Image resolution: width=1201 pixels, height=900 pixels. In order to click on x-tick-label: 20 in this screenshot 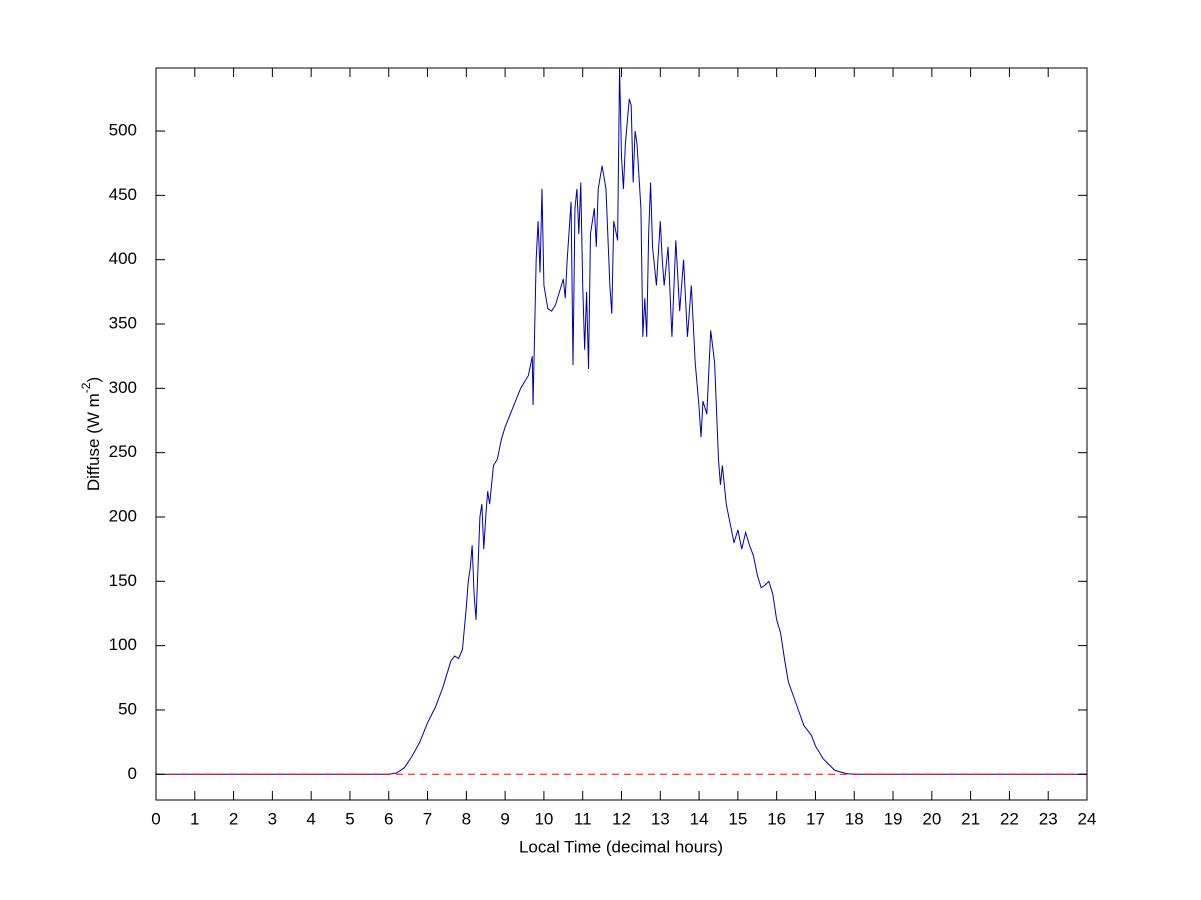, I will do `click(931, 818)`.